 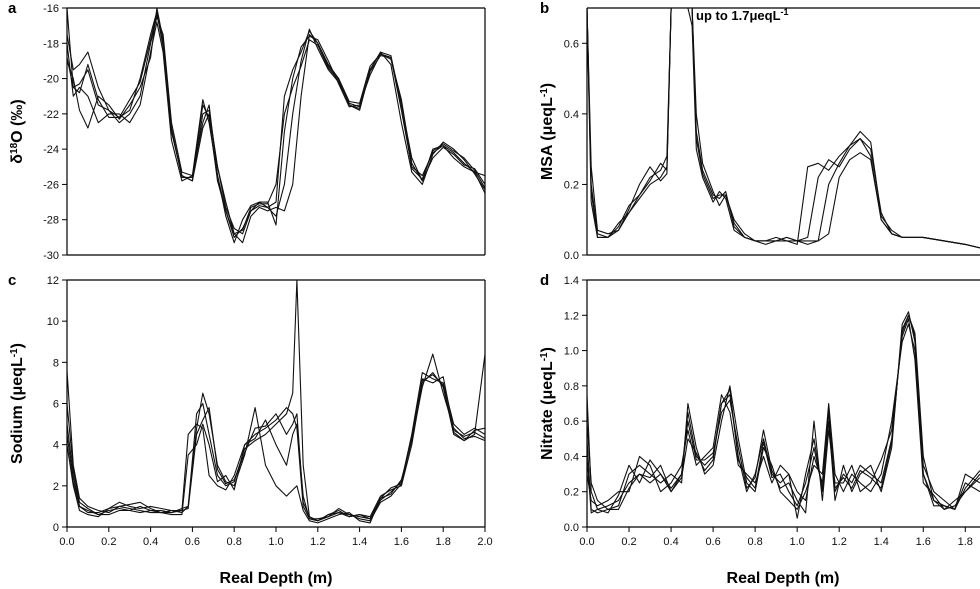 What do you see at coordinates (53, 322) in the screenshot?
I see `y-tick-label: 10` at bounding box center [53, 322].